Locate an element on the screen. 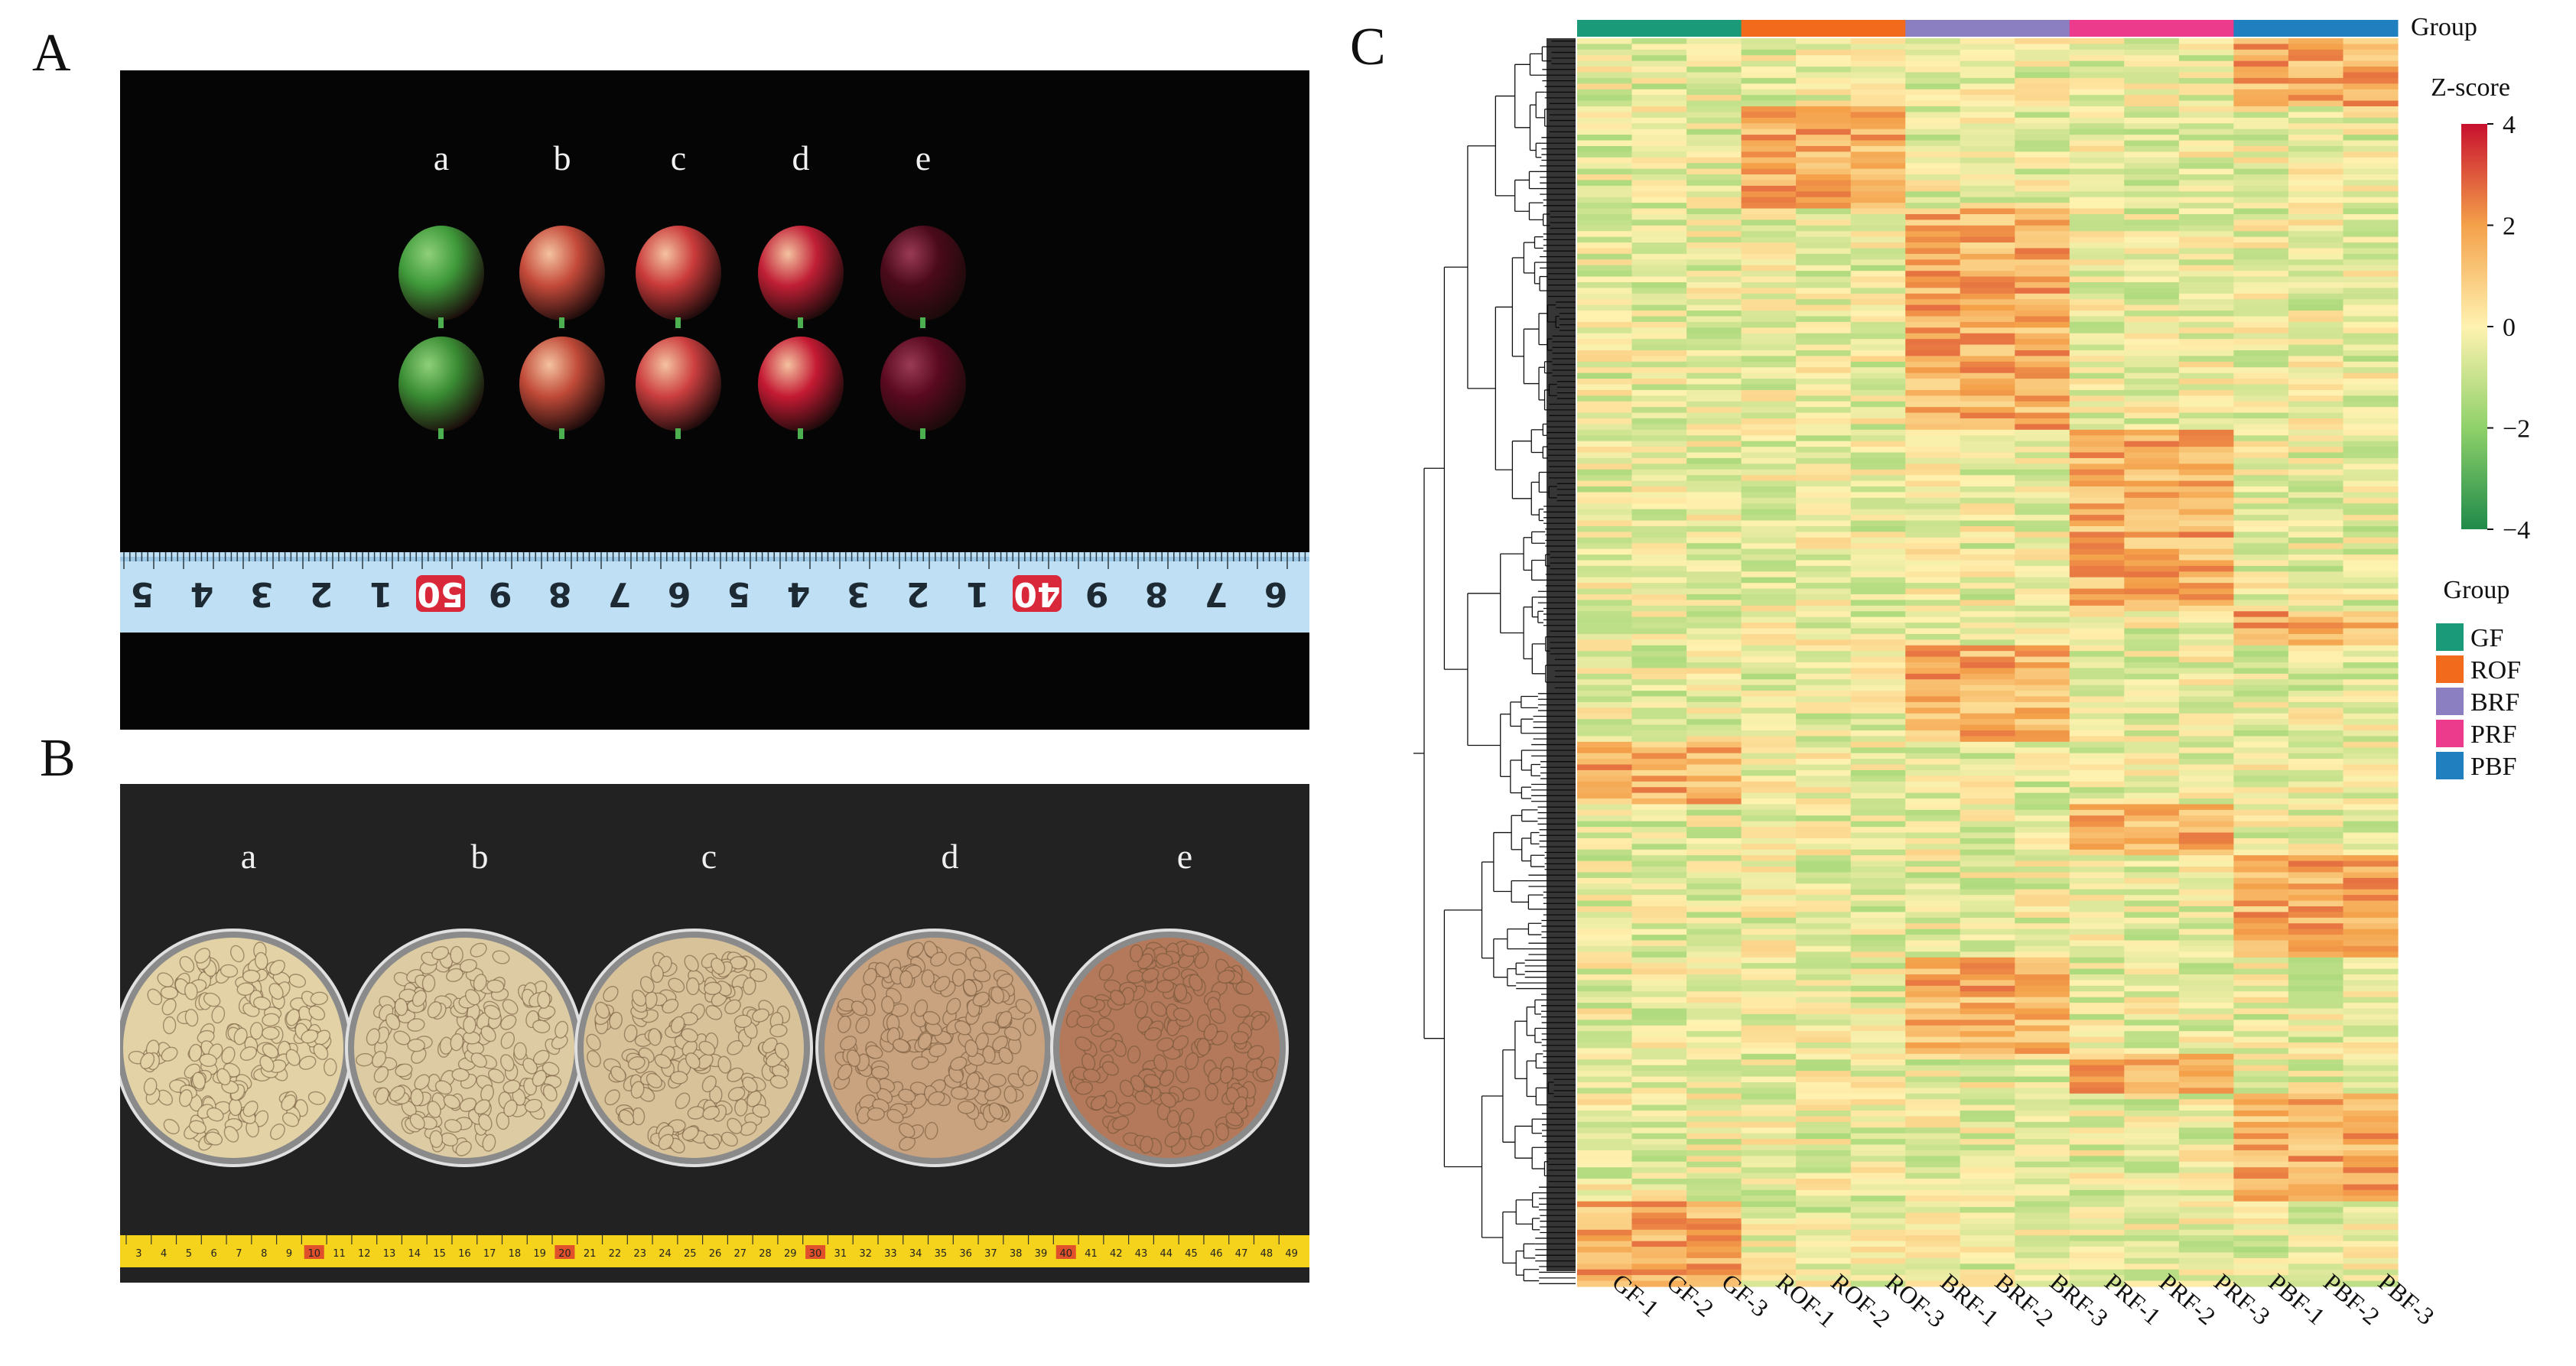  colorbar-tick-label: −4 is located at coordinates (2516, 530).